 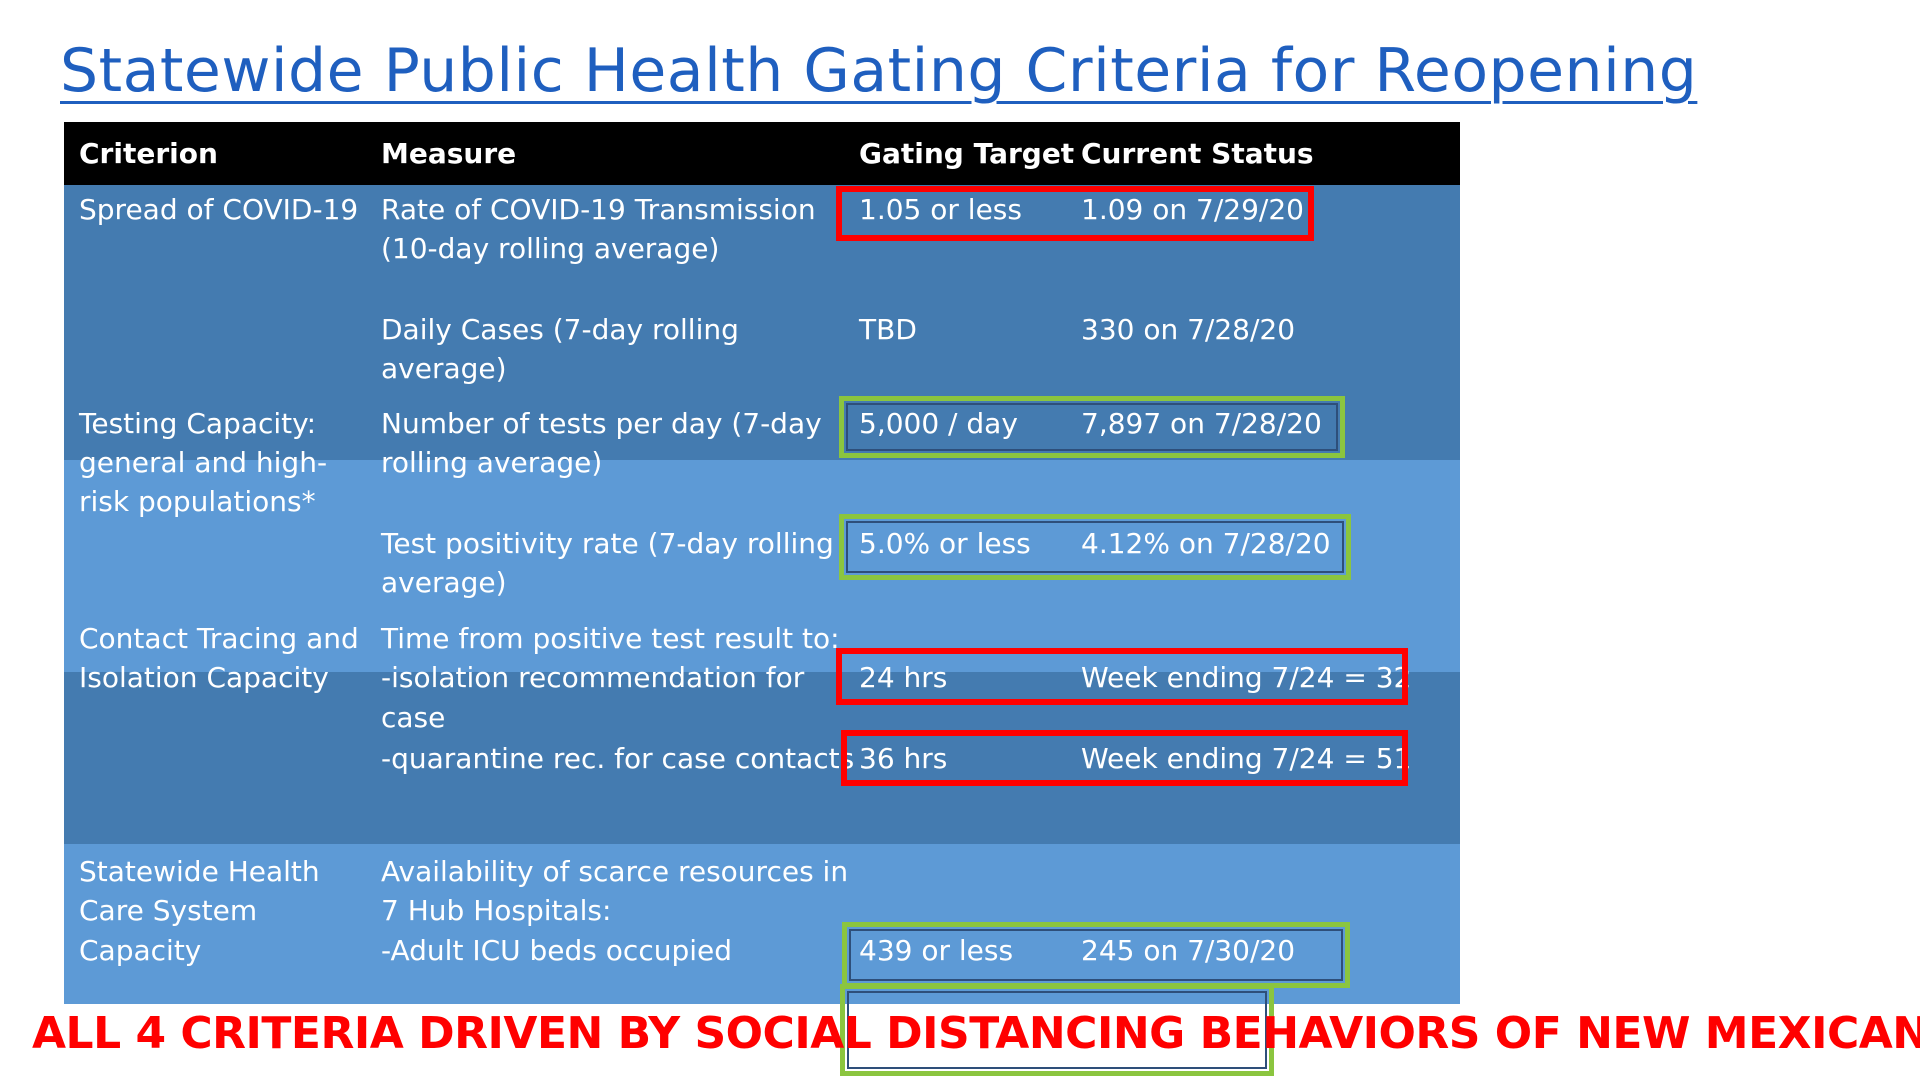 I want to click on ok-box-icu-beds, so click(x=1096, y=955).